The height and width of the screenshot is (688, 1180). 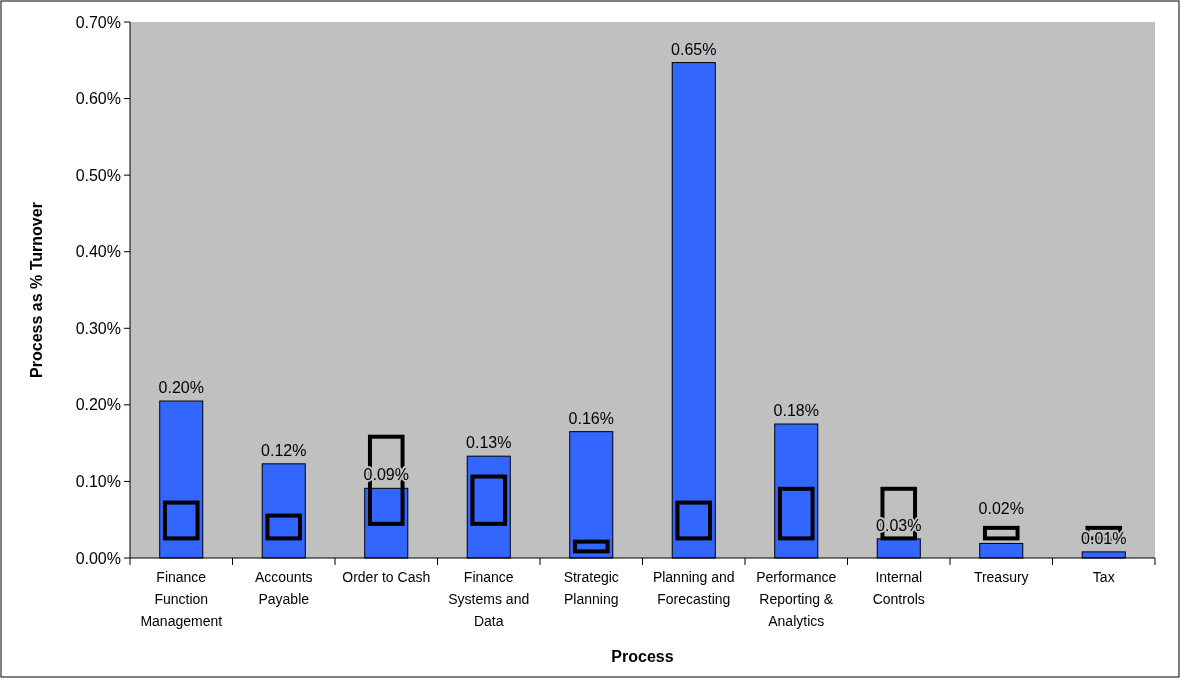 What do you see at coordinates (98, 482) in the screenshot?
I see `y-tick-label: 0.10%` at bounding box center [98, 482].